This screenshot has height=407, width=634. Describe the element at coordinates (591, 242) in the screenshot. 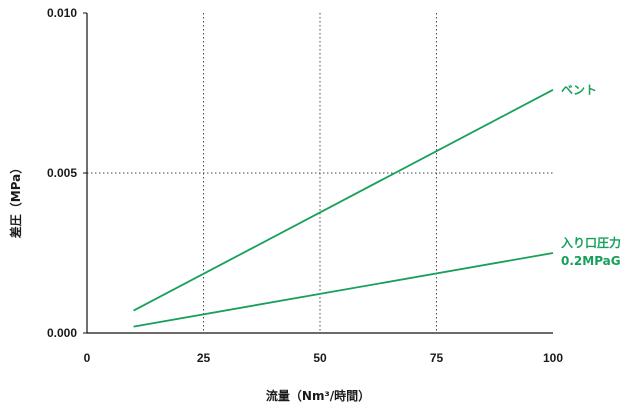

I see `series-label-2: 入り口圧力` at that location.